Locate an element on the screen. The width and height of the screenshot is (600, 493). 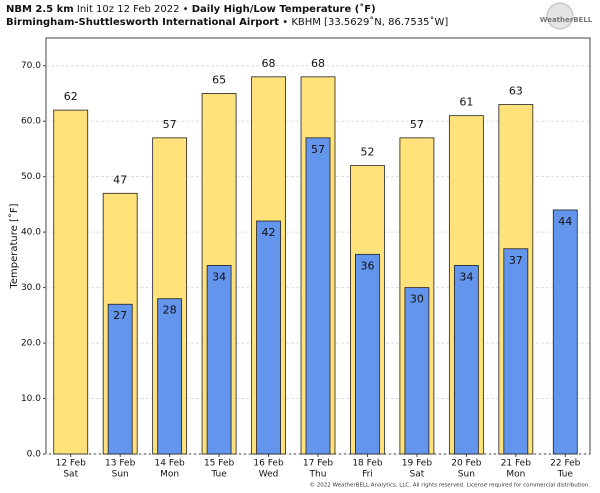
y-axis-label: Temperature [˚F] is located at coordinates (14, 246).